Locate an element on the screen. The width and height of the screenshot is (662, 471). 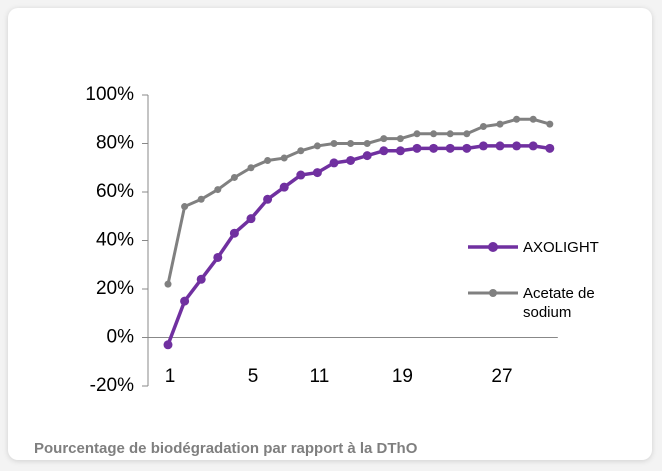
y-tick-label: 20% is located at coordinates (115, 288).